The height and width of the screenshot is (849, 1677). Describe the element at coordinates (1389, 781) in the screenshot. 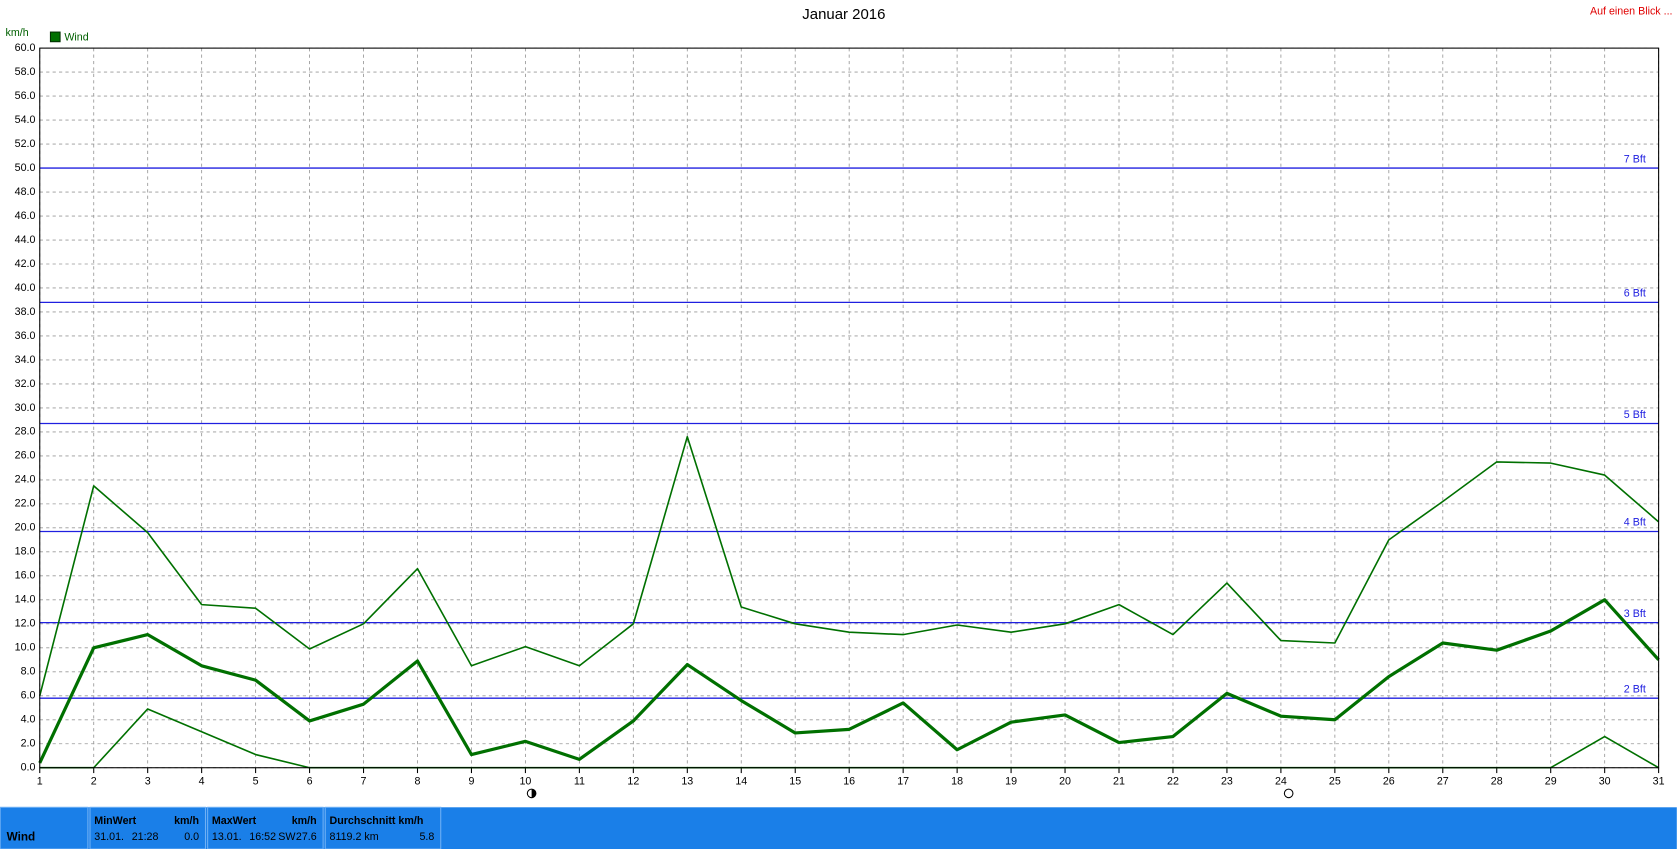

I see `x-tick-label: 26` at that location.